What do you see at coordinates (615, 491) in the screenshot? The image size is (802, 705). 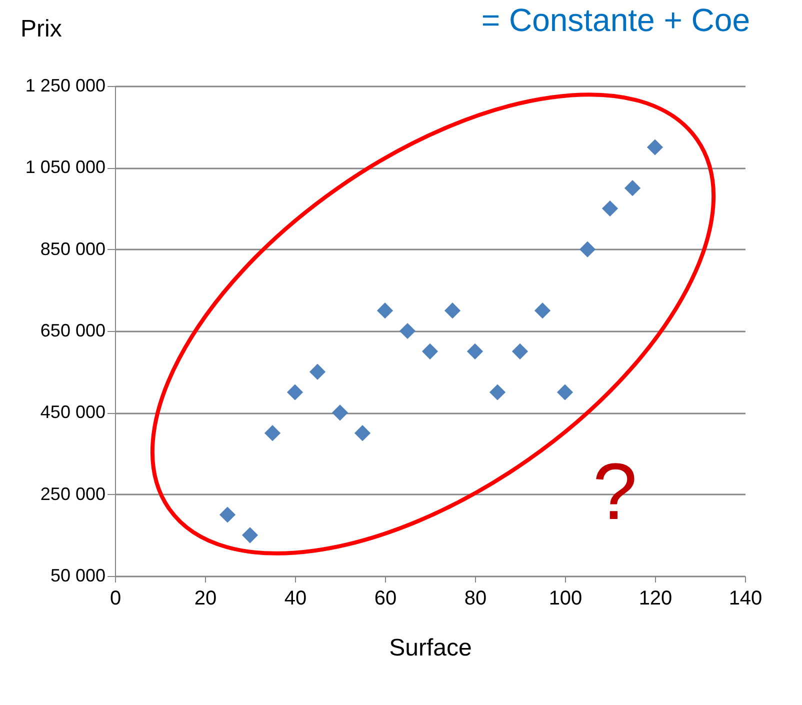 I see `annotation: ?` at bounding box center [615, 491].